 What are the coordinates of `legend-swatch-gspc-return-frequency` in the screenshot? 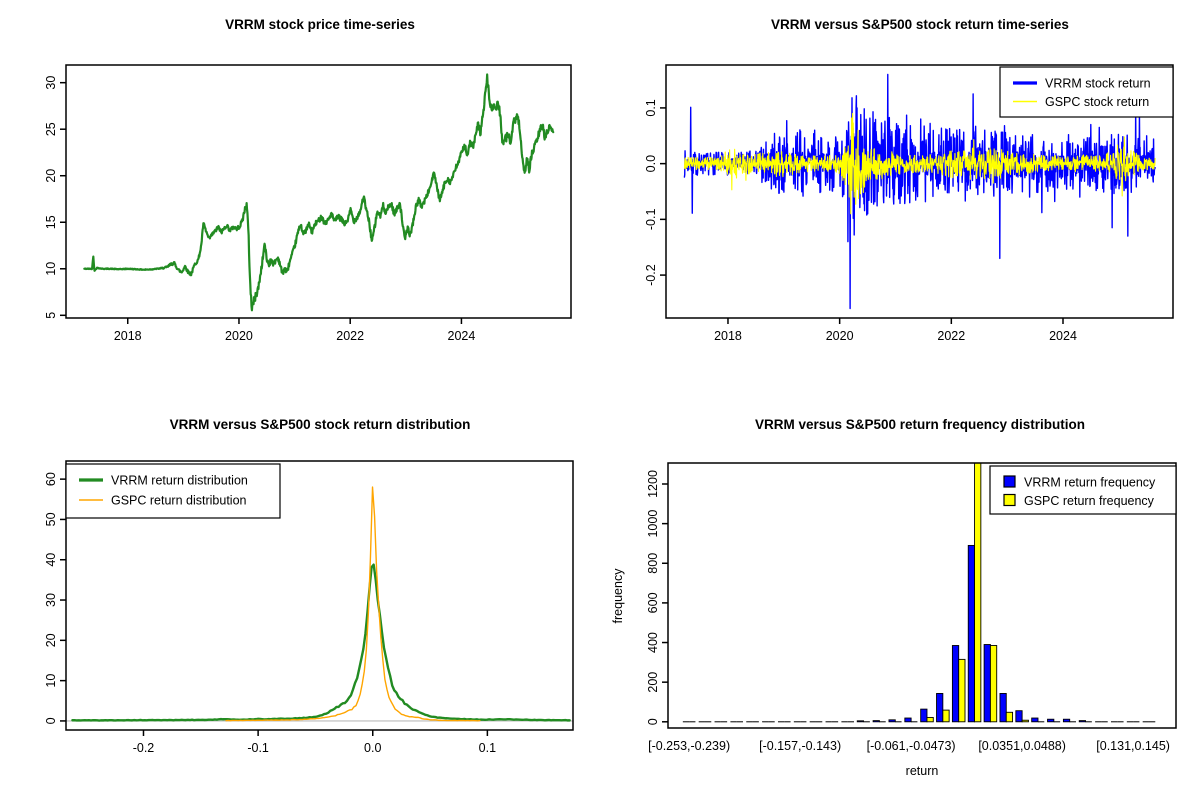 It's located at (1009, 500).